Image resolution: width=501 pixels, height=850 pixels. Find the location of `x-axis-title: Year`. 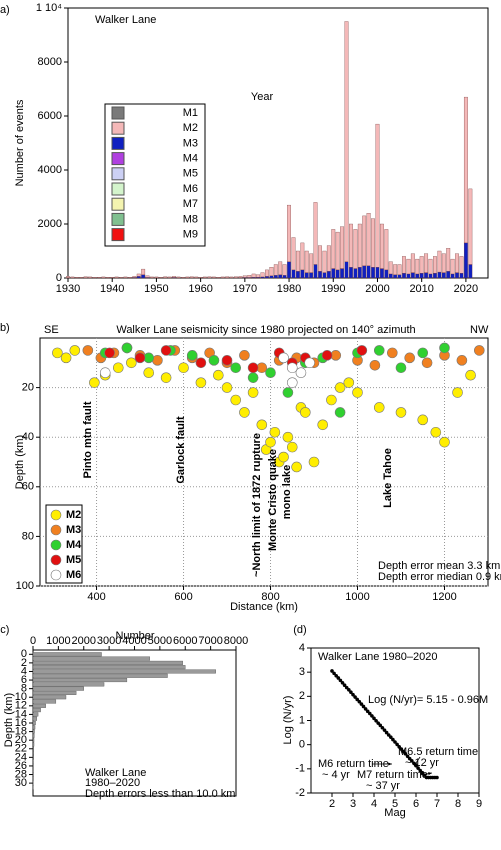

x-axis-title: Year is located at coordinates (262, 97).